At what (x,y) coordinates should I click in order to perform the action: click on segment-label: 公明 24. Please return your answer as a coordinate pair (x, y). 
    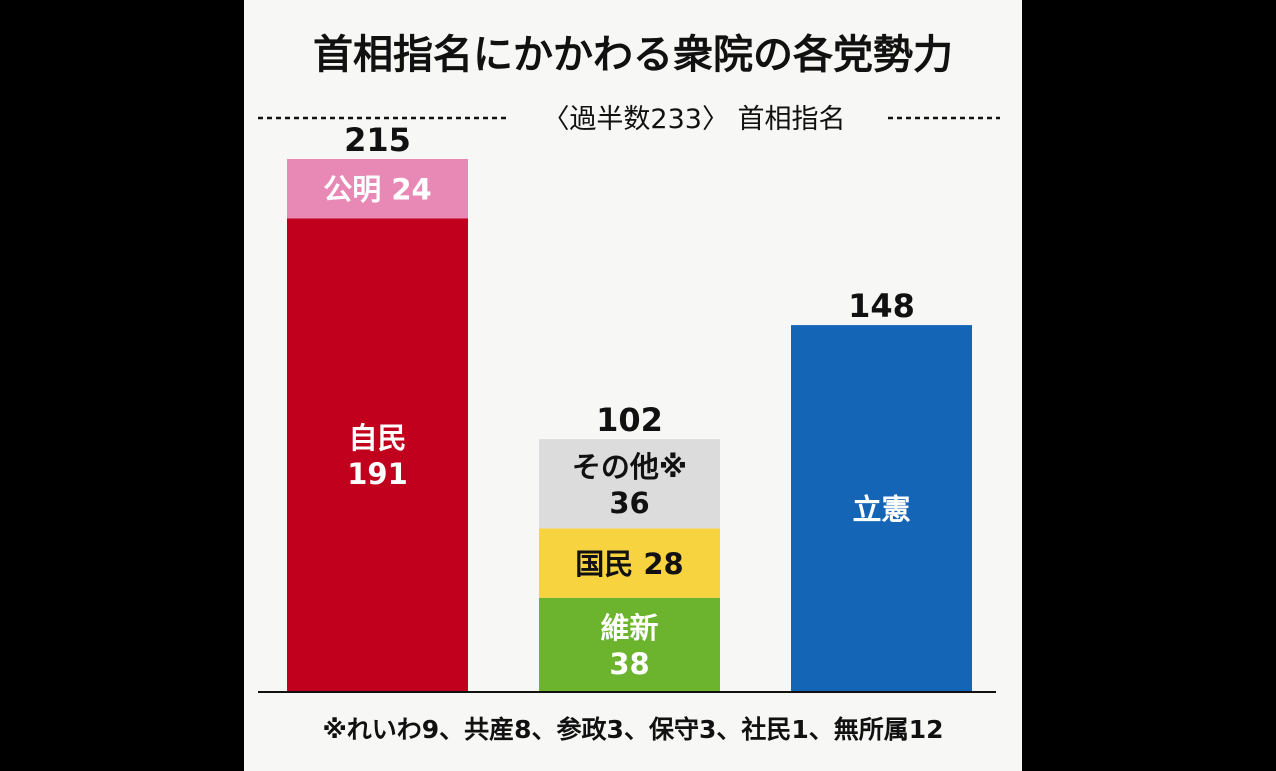
    Looking at the image, I should click on (377, 190).